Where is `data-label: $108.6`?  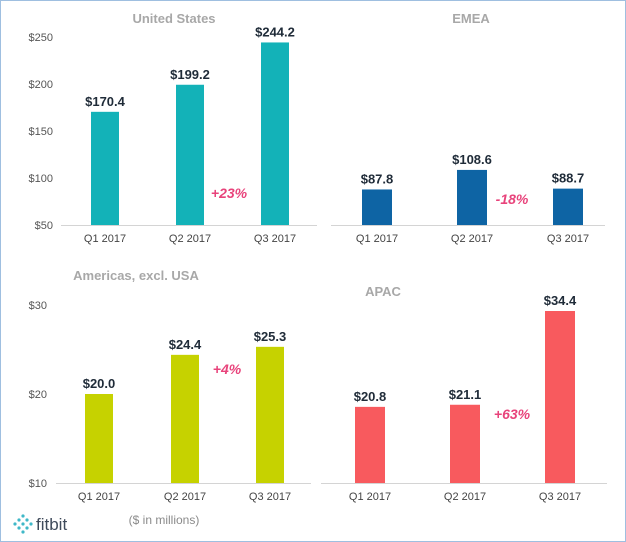 data-label: $108.6 is located at coordinates (472, 159).